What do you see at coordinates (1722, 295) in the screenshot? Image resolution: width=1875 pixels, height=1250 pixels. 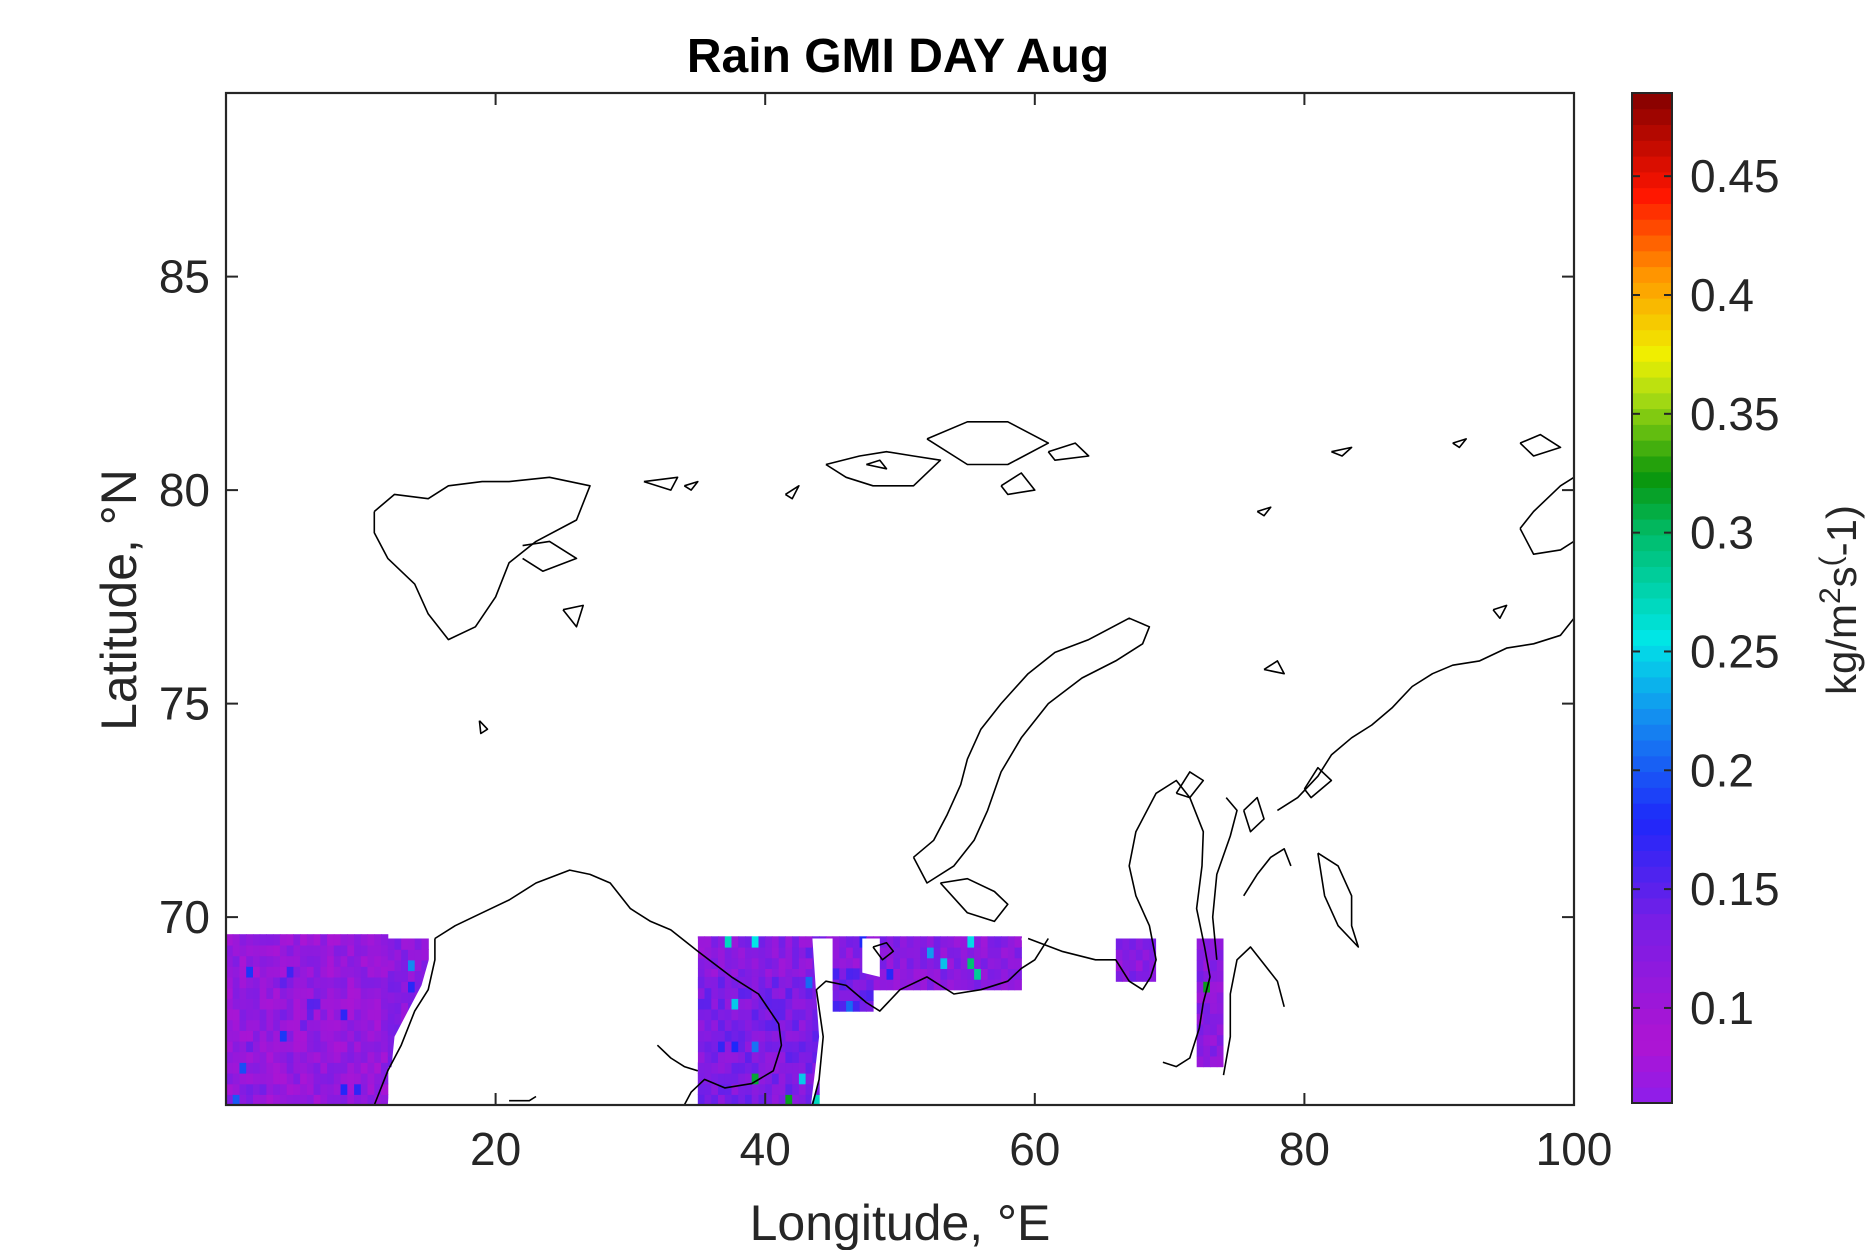 I see `colorbar-tick-label: 0.4` at bounding box center [1722, 295].